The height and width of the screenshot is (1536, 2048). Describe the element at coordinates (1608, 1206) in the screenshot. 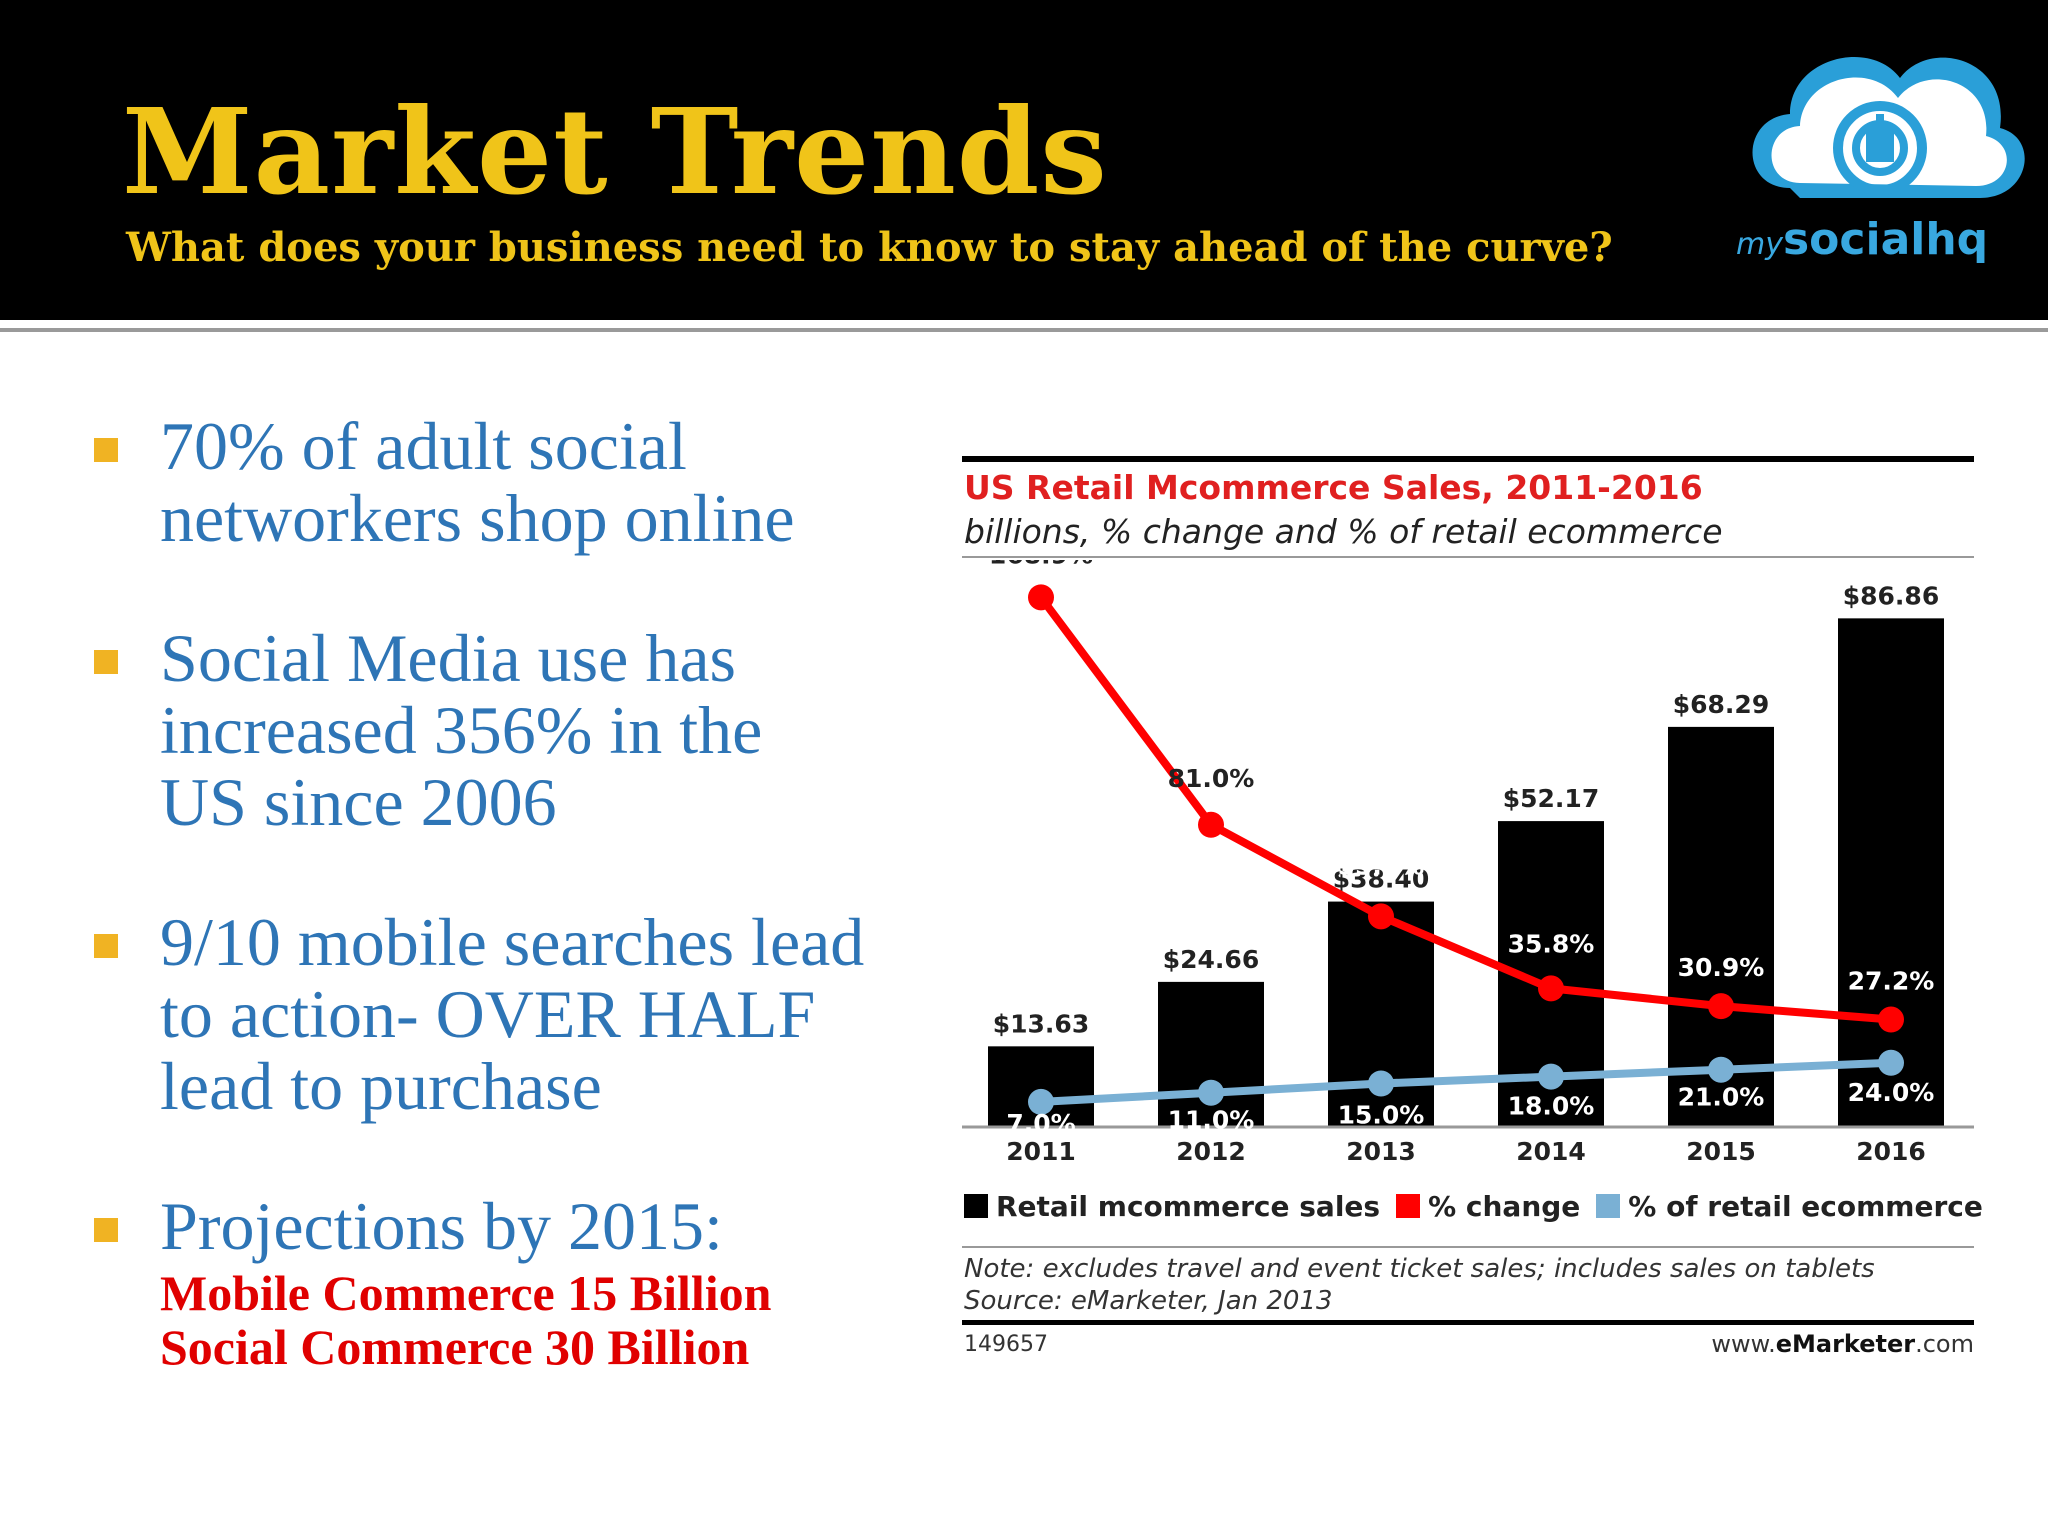

I see `legend-swatch-retail` at that location.